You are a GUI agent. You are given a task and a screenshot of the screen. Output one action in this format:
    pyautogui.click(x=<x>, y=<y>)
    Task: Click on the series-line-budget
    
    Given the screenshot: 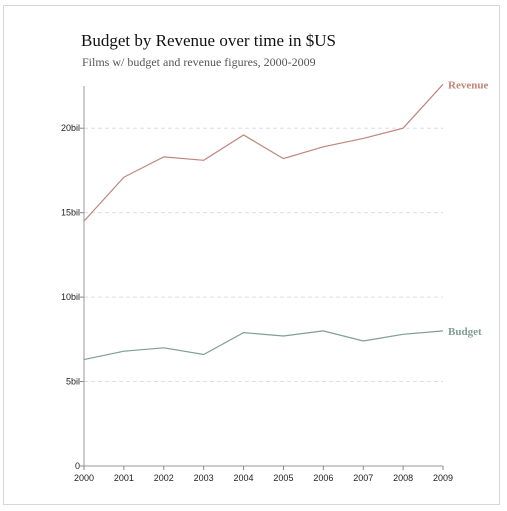 What is the action you would take?
    pyautogui.click(x=263, y=345)
    